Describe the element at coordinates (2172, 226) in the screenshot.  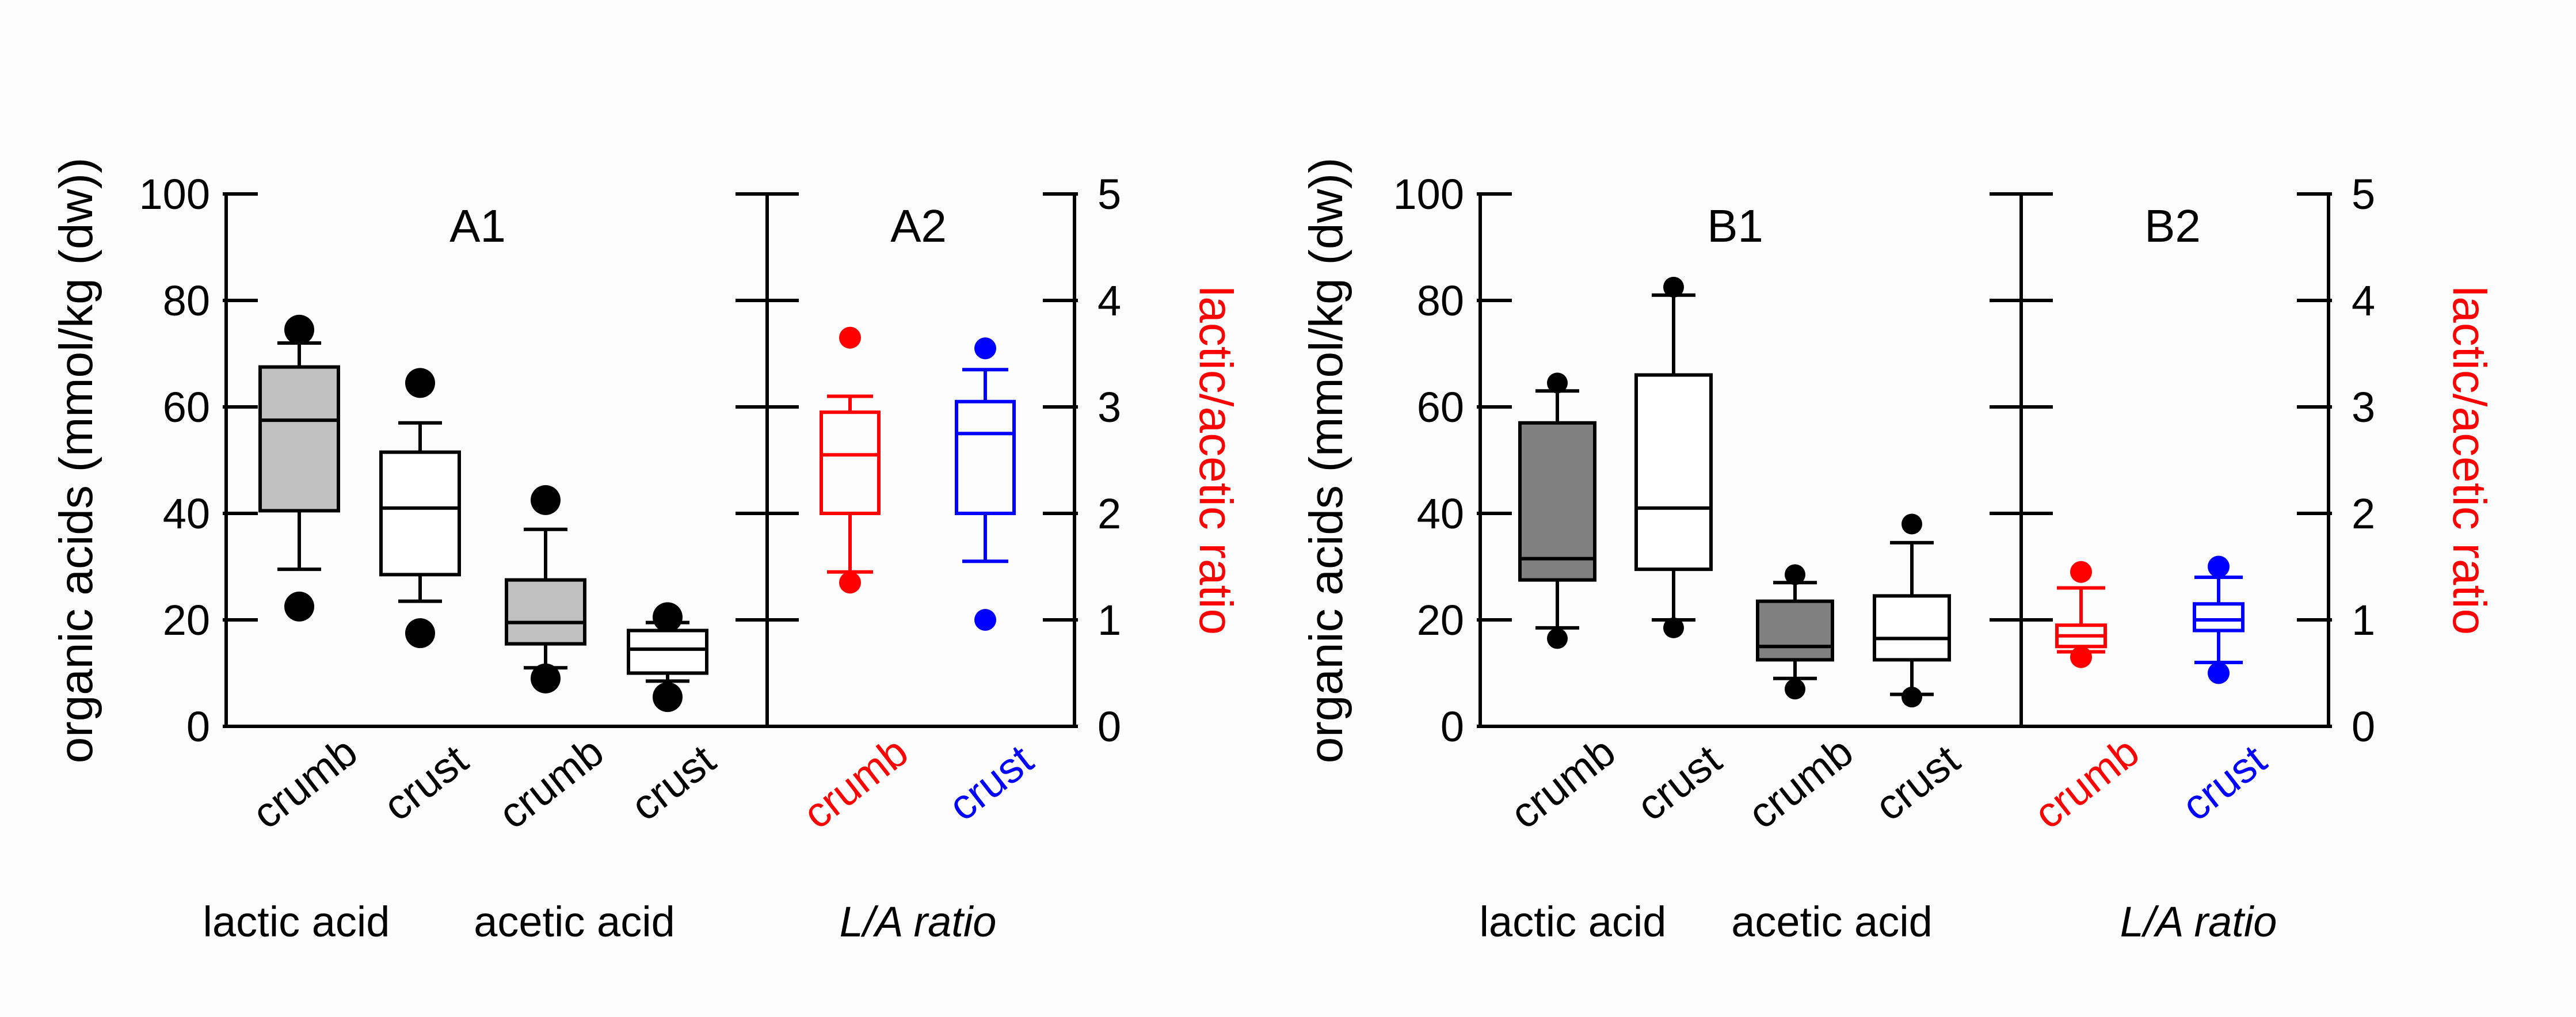
I see `panel-title: B2` at that location.